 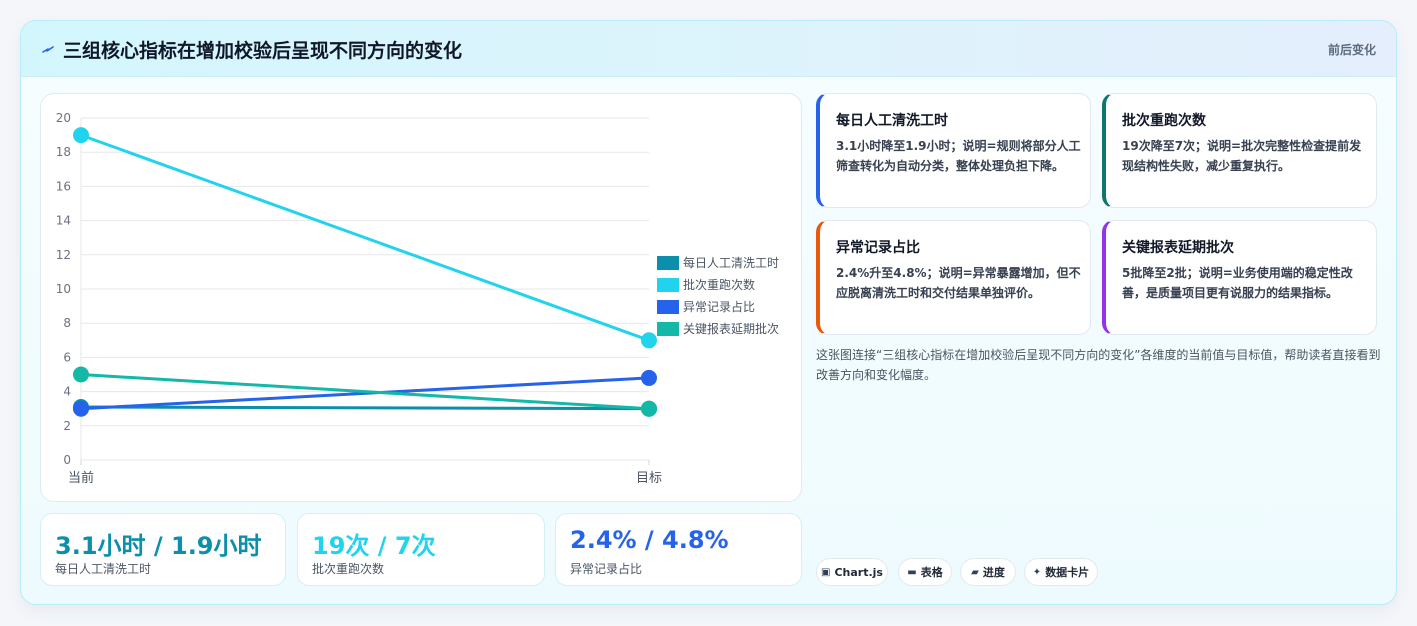 I want to click on stat-card-cleaning-hours: 3.1小时 / 1.9小时 每日人工清洗工时, so click(x=163, y=549).